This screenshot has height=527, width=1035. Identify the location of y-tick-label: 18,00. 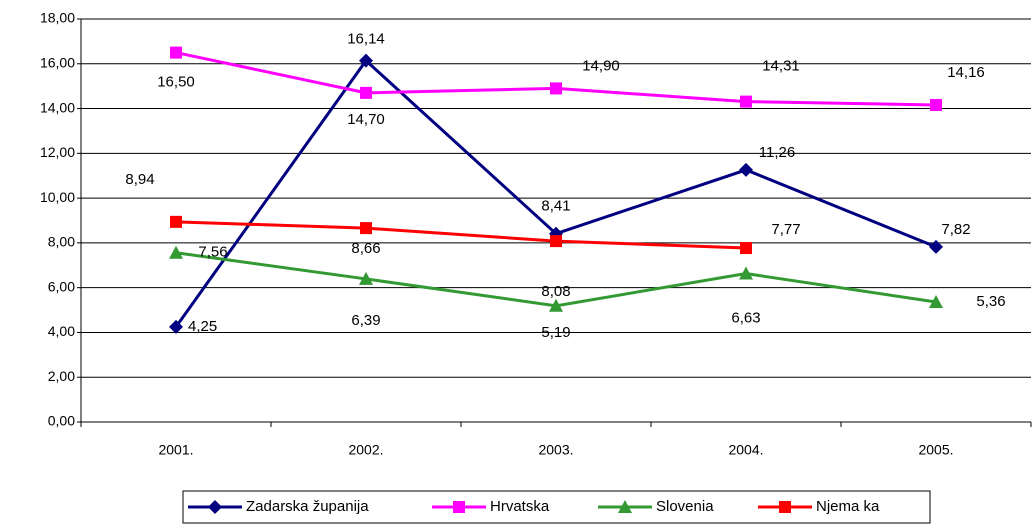
(57, 18).